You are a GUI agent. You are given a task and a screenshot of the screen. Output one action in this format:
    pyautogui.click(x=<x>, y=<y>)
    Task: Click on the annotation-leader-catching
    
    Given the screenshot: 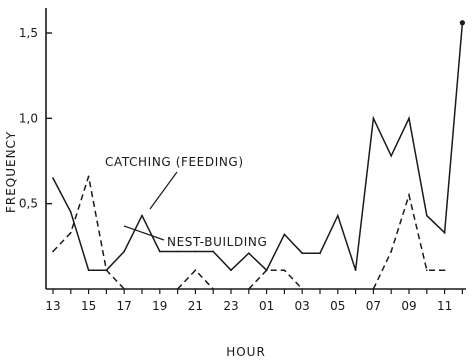 What is the action you would take?
    pyautogui.click(x=163, y=190)
    